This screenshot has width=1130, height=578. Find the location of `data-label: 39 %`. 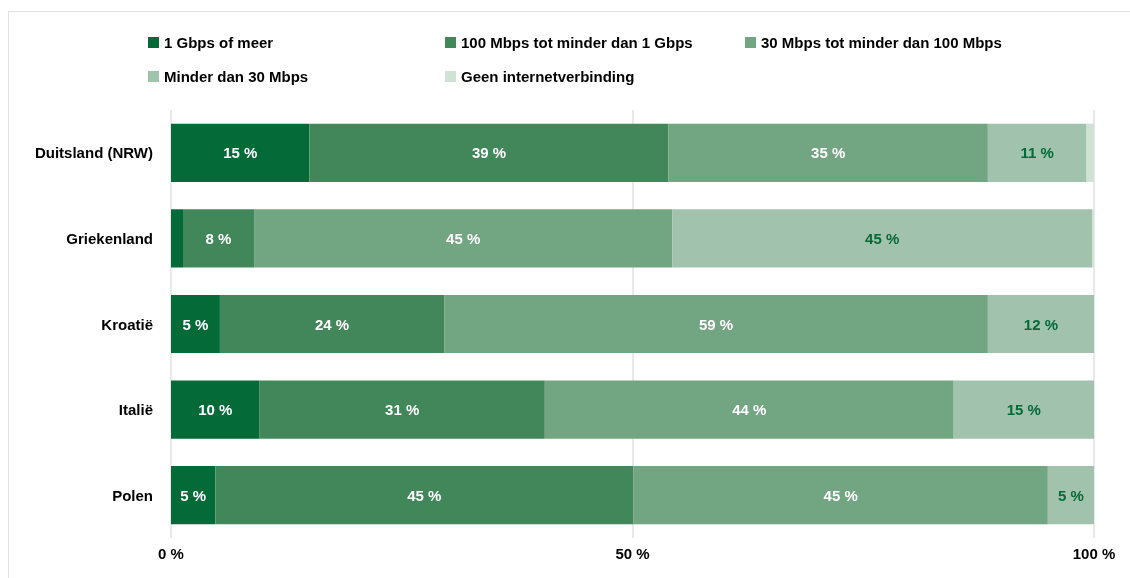

data-label: 39 % is located at coordinates (489, 153).